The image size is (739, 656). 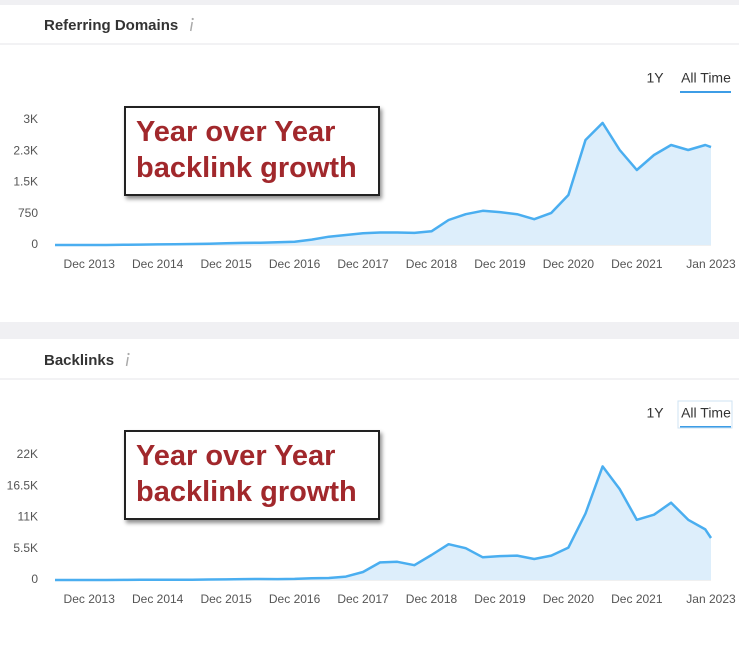 What do you see at coordinates (27, 454) in the screenshot?
I see `y-tick-label: 22K` at bounding box center [27, 454].